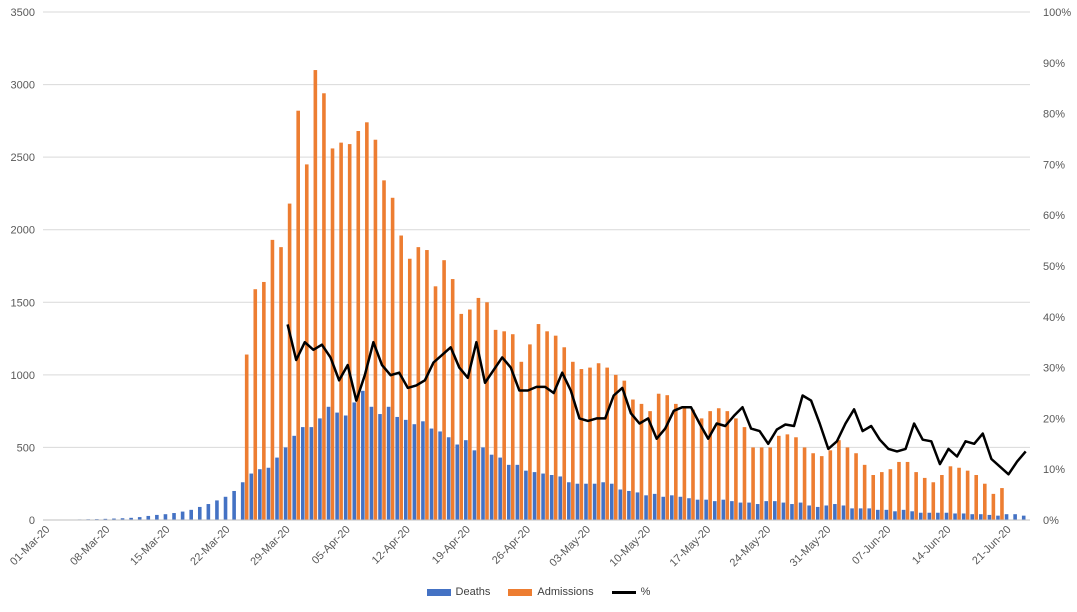 This screenshot has height=612, width=1077. I want to click on legend-item-percent: %, so click(631, 592).